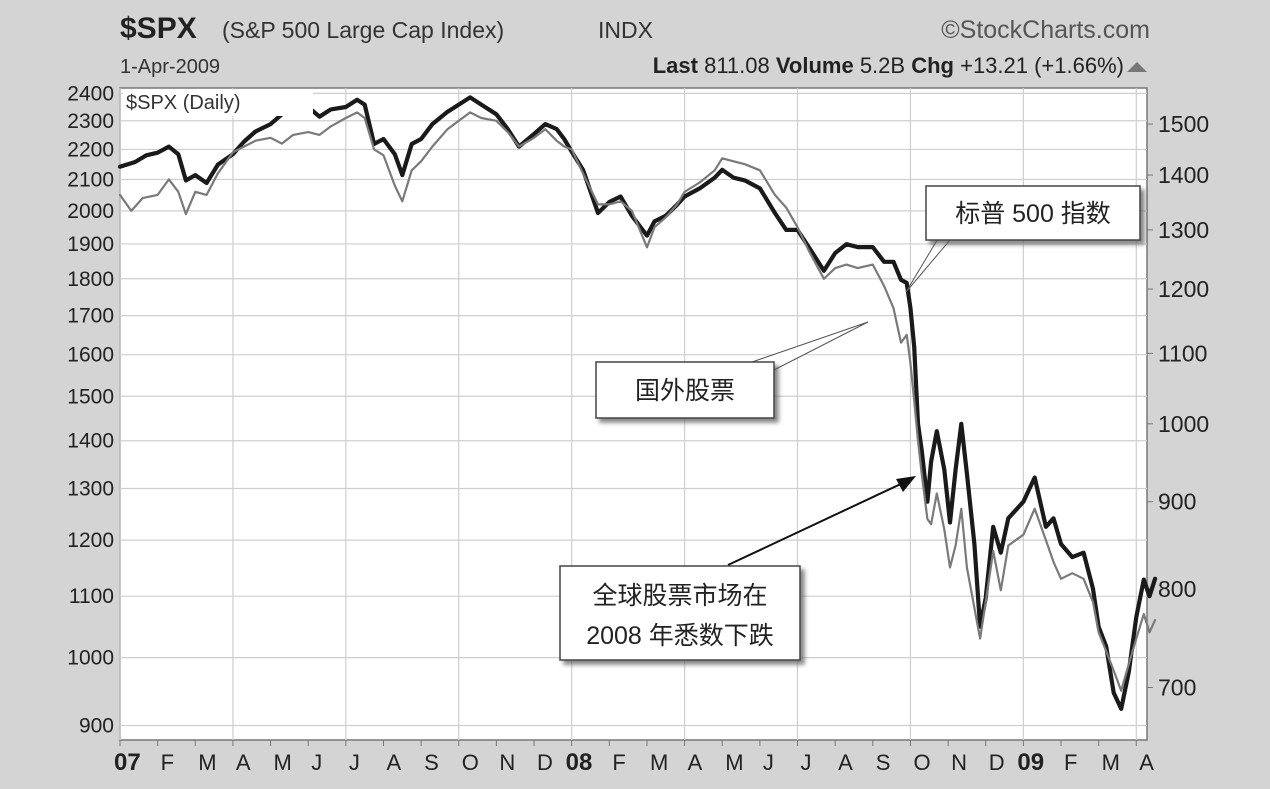  What do you see at coordinates (1178, 405) in the screenshot?
I see `right-axis: 700 800 900 1000 1100 1200 1300 1400 1500` at bounding box center [1178, 405].